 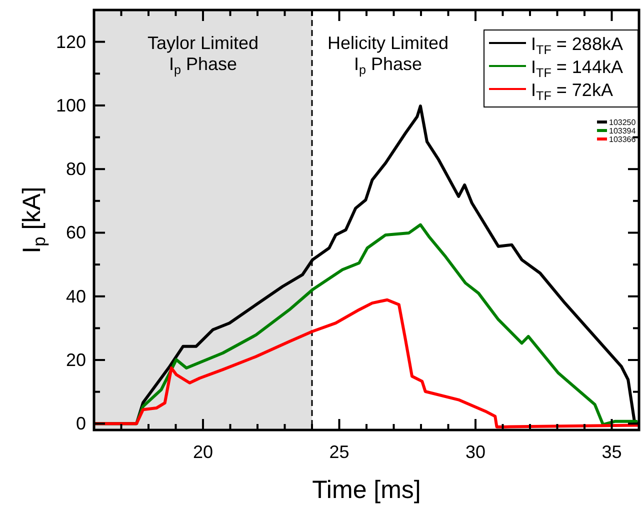 What do you see at coordinates (339, 452) in the screenshot?
I see `x-tick-label: 25` at bounding box center [339, 452].